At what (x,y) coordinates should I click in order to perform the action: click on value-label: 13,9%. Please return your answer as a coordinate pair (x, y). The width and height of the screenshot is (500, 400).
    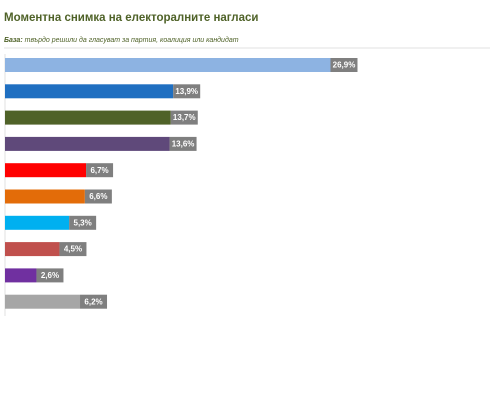
    Looking at the image, I should click on (186, 91).